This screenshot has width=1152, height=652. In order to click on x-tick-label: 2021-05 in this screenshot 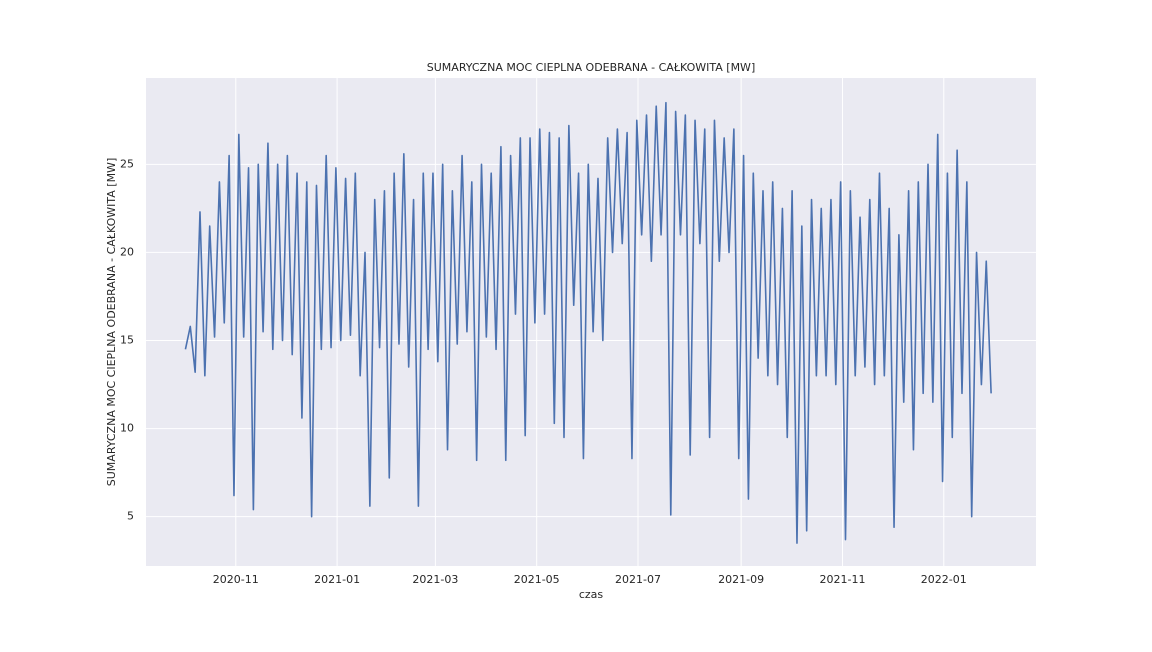, I will do `click(537, 579)`.